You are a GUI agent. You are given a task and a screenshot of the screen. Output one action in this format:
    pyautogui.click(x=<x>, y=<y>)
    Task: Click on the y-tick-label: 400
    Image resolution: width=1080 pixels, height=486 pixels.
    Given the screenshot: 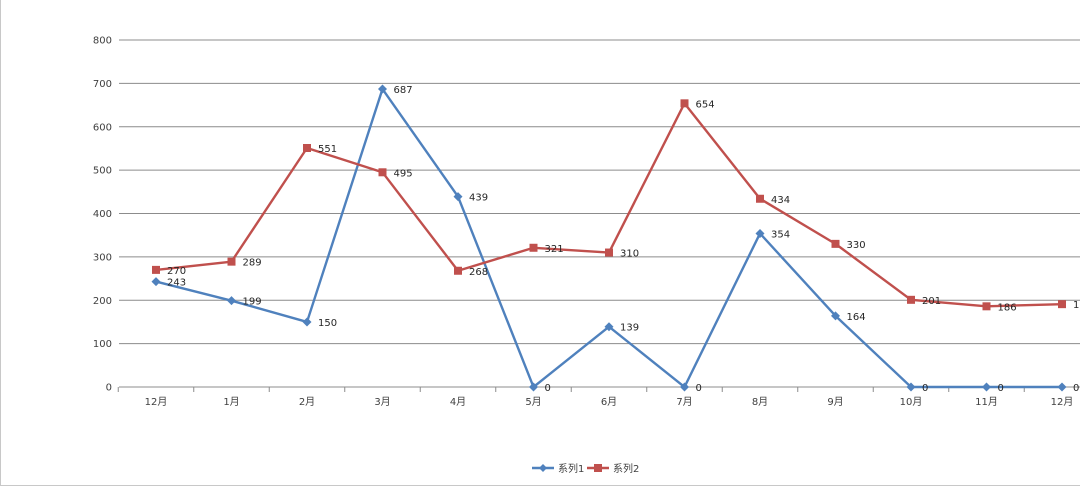 What is the action you would take?
    pyautogui.click(x=102, y=214)
    